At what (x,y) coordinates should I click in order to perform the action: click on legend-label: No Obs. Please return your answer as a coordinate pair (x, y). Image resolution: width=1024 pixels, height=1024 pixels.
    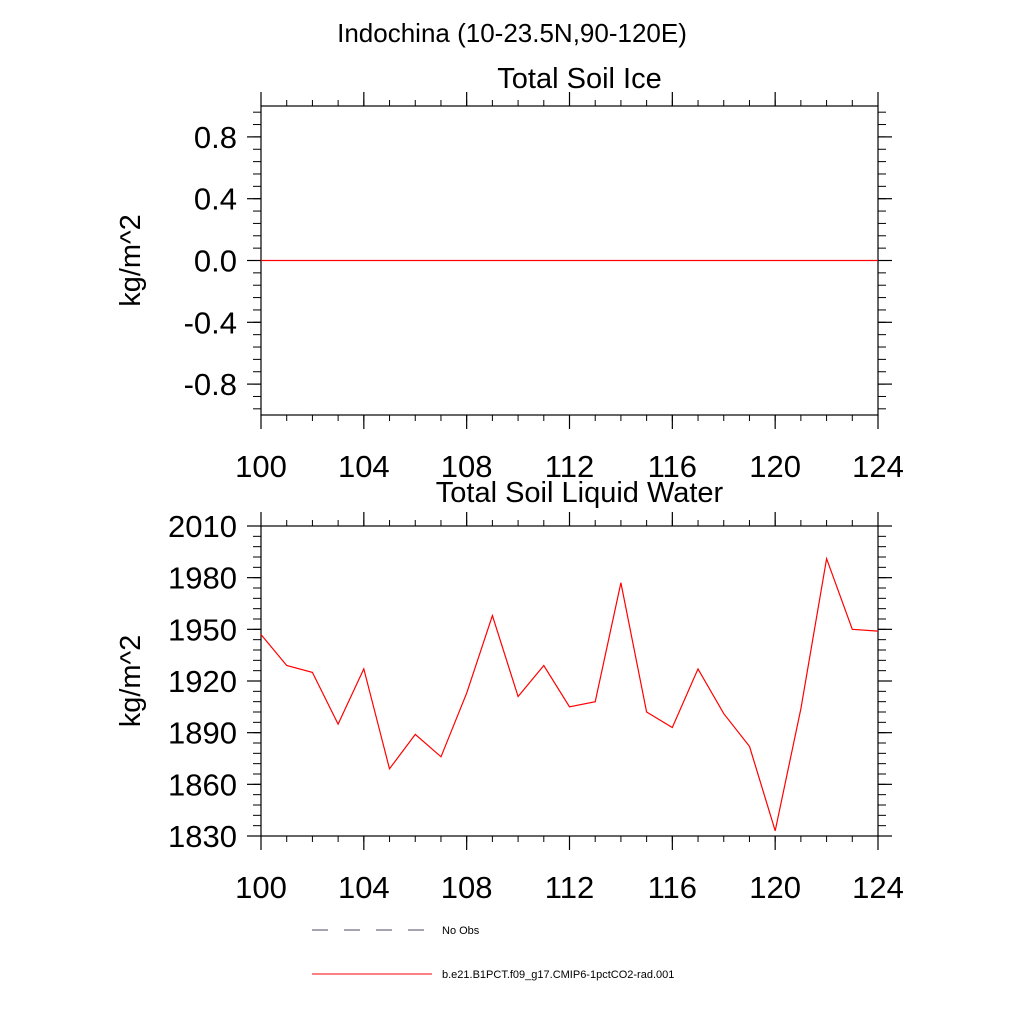
    Looking at the image, I should click on (461, 931).